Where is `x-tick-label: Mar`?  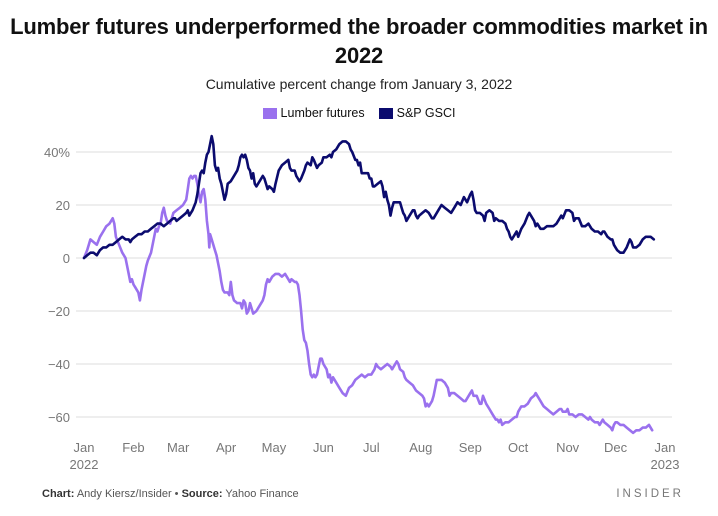
x-tick-label: Mar is located at coordinates (178, 447).